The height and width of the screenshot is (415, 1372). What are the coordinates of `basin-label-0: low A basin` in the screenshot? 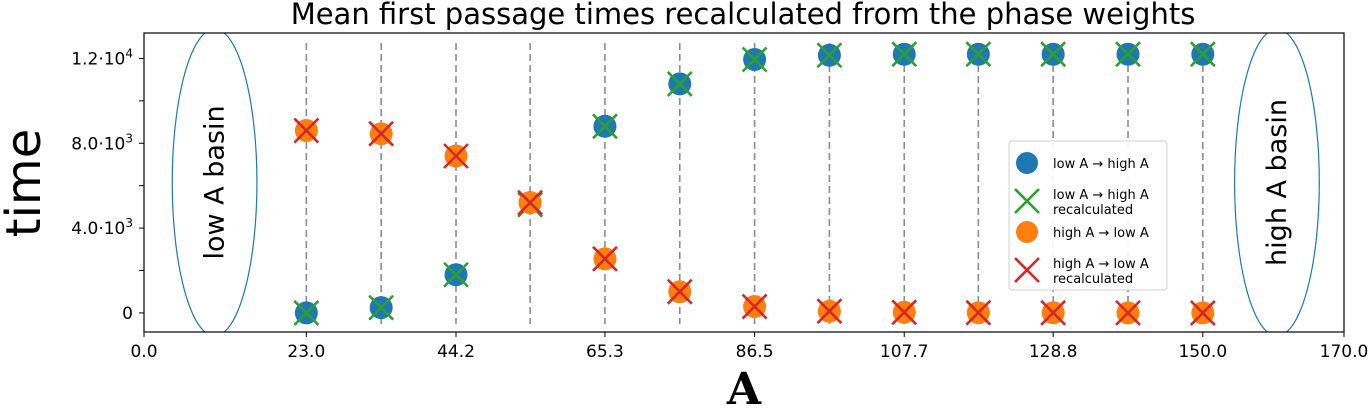 It's located at (215, 182).